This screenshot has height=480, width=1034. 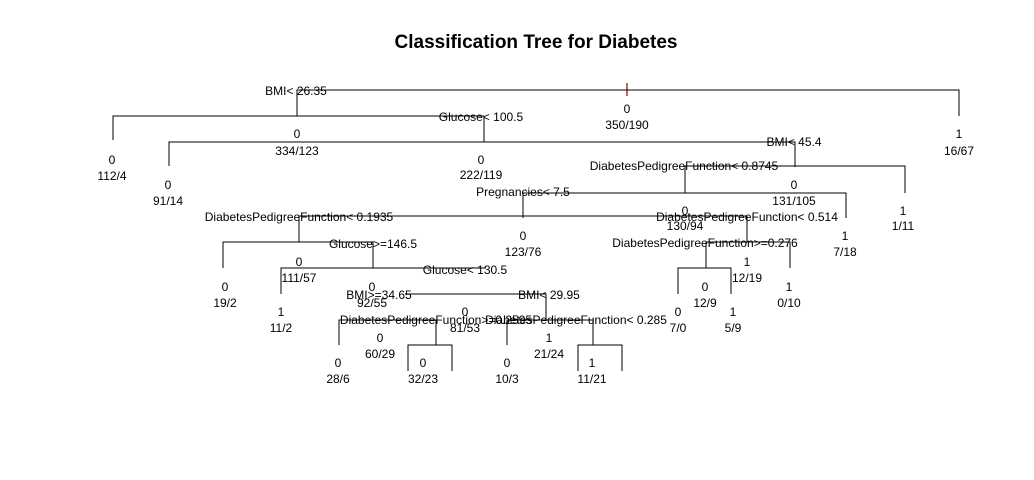 What do you see at coordinates (549, 354) in the screenshot?
I see `node-counts: 21/24` at bounding box center [549, 354].